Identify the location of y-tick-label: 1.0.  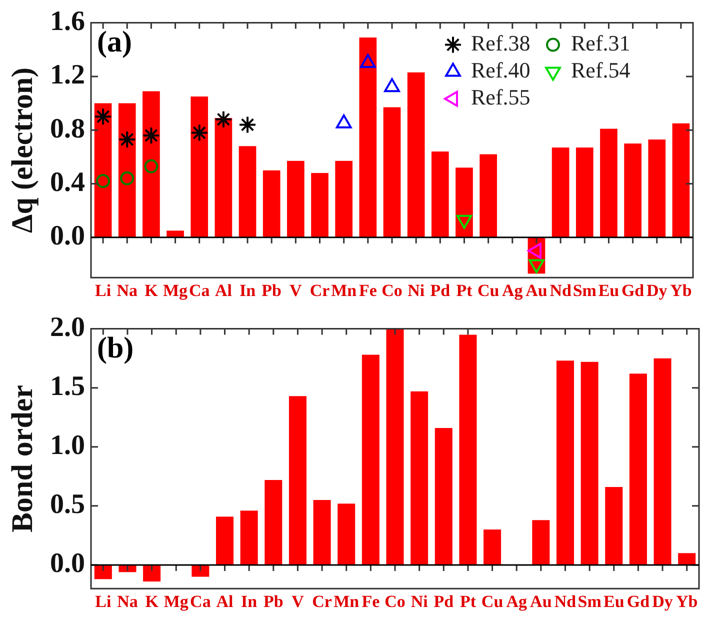
(67, 446).